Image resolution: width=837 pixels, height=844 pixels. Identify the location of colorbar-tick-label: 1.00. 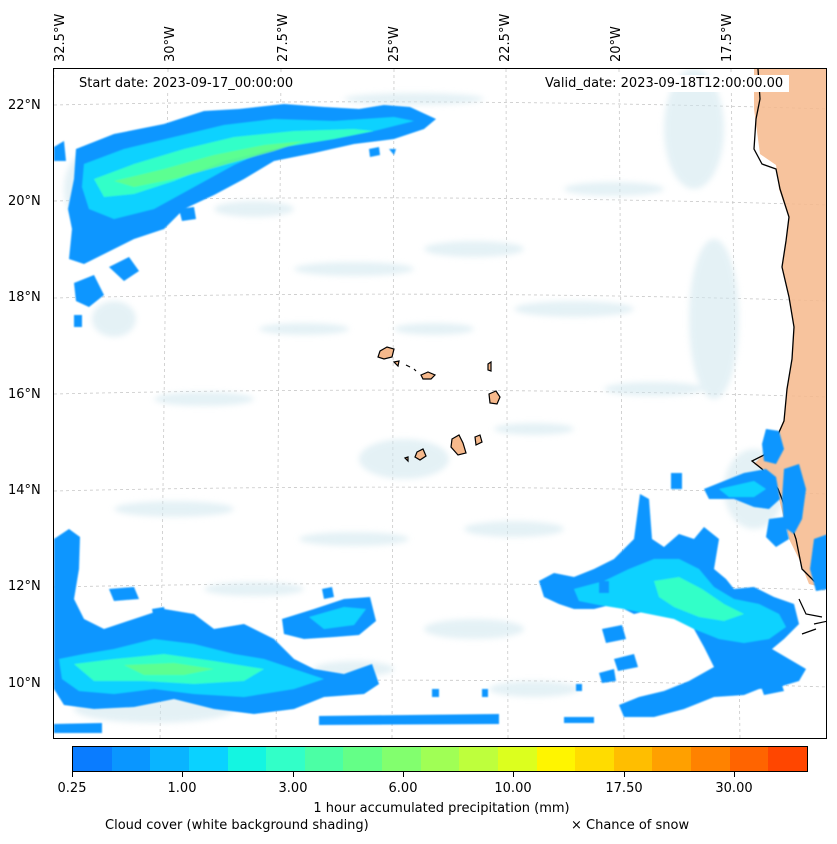
(182, 788).